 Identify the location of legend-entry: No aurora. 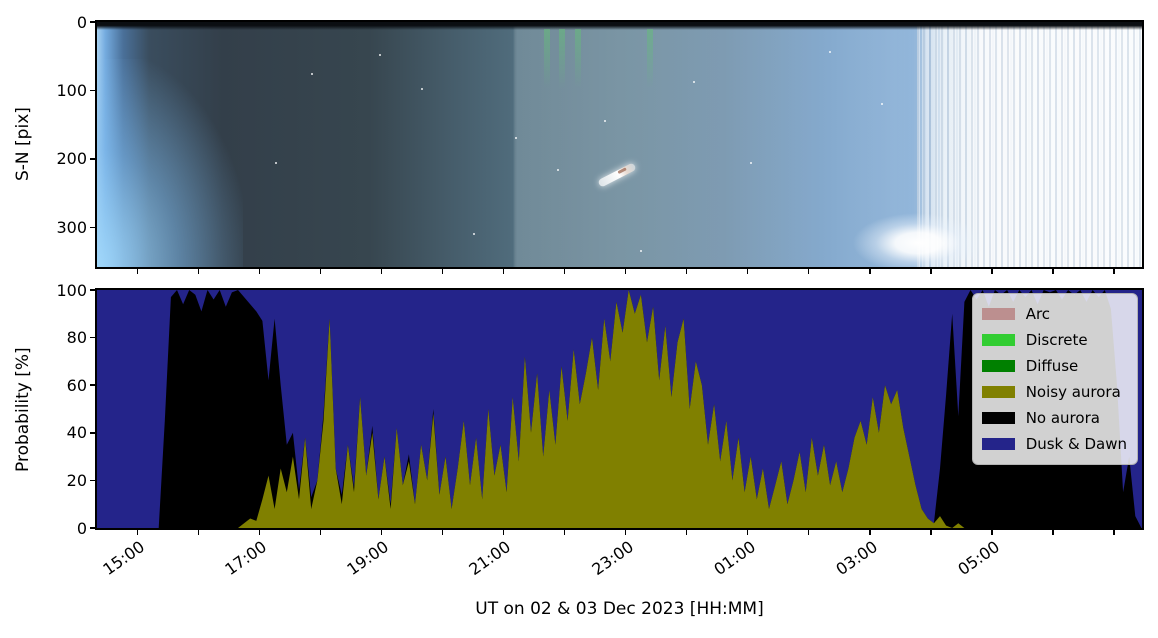
(1054, 418).